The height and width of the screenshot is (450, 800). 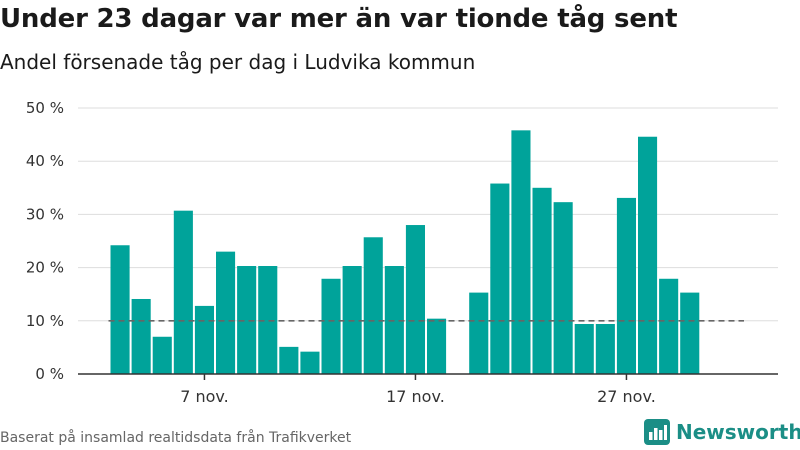 What do you see at coordinates (45, 161) in the screenshot?
I see `y-tick-label: 40 %` at bounding box center [45, 161].